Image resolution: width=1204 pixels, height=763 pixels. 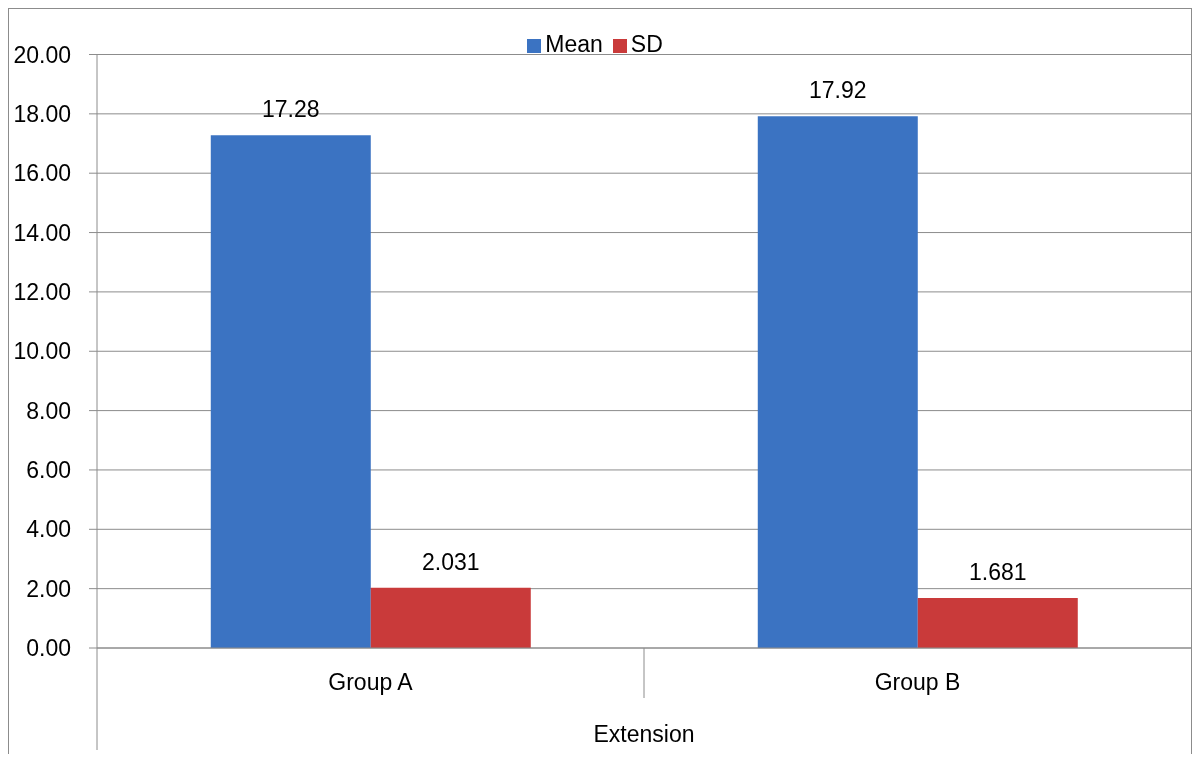 I want to click on x-axis-title: Extension, so click(x=644, y=734).